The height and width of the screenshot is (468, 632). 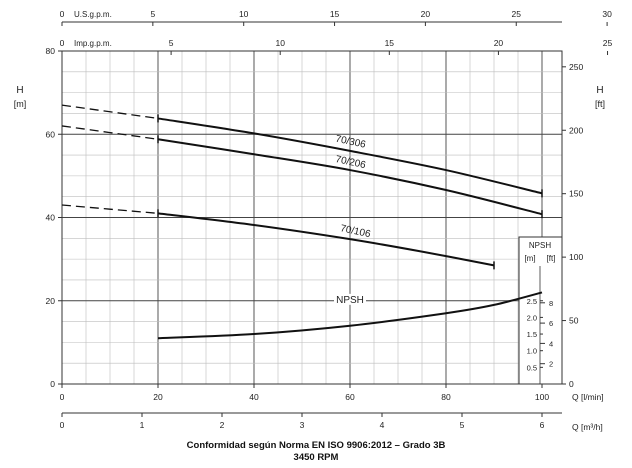 I want to click on y-right-tick-label: 0, so click(x=571, y=384).